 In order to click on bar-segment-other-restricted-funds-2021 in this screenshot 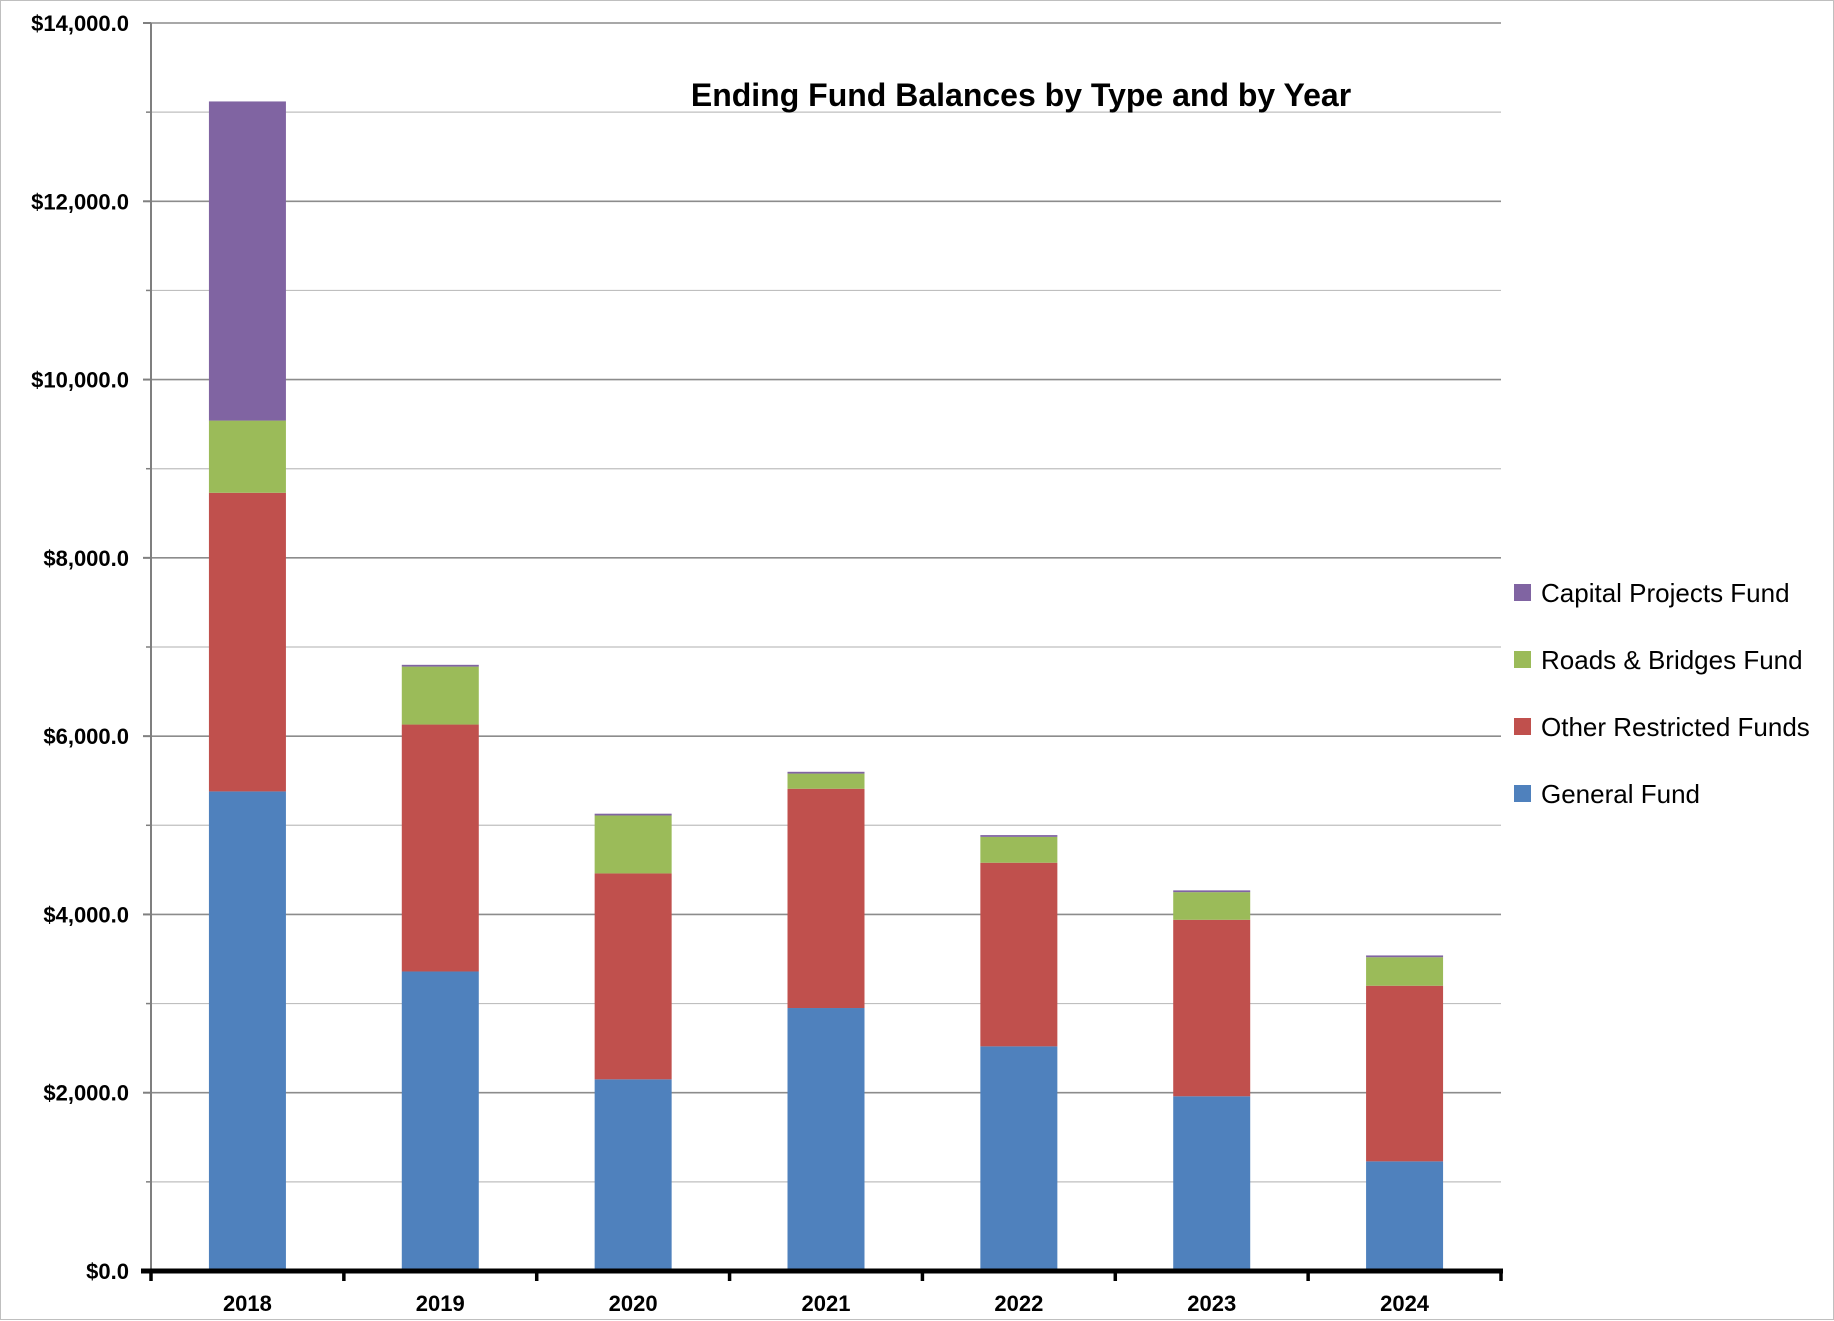, I will do `click(826, 898)`.